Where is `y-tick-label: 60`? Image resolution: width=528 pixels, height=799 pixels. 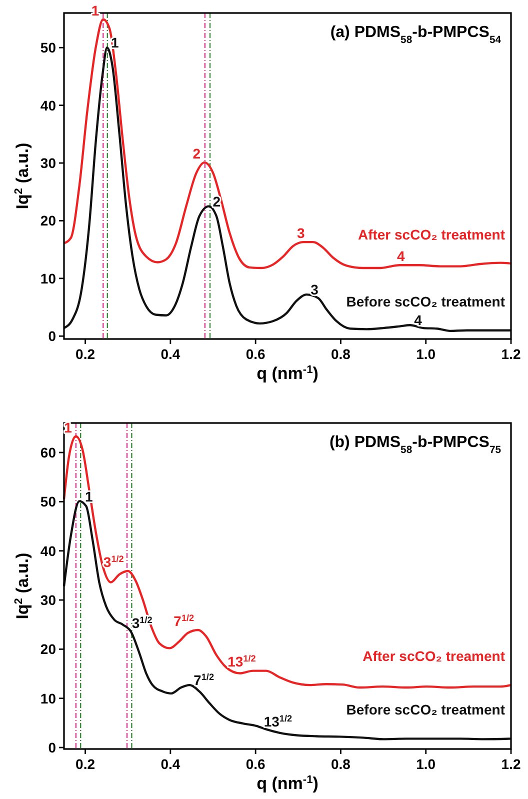
y-tick-label: 60 is located at coordinates (48, 452).